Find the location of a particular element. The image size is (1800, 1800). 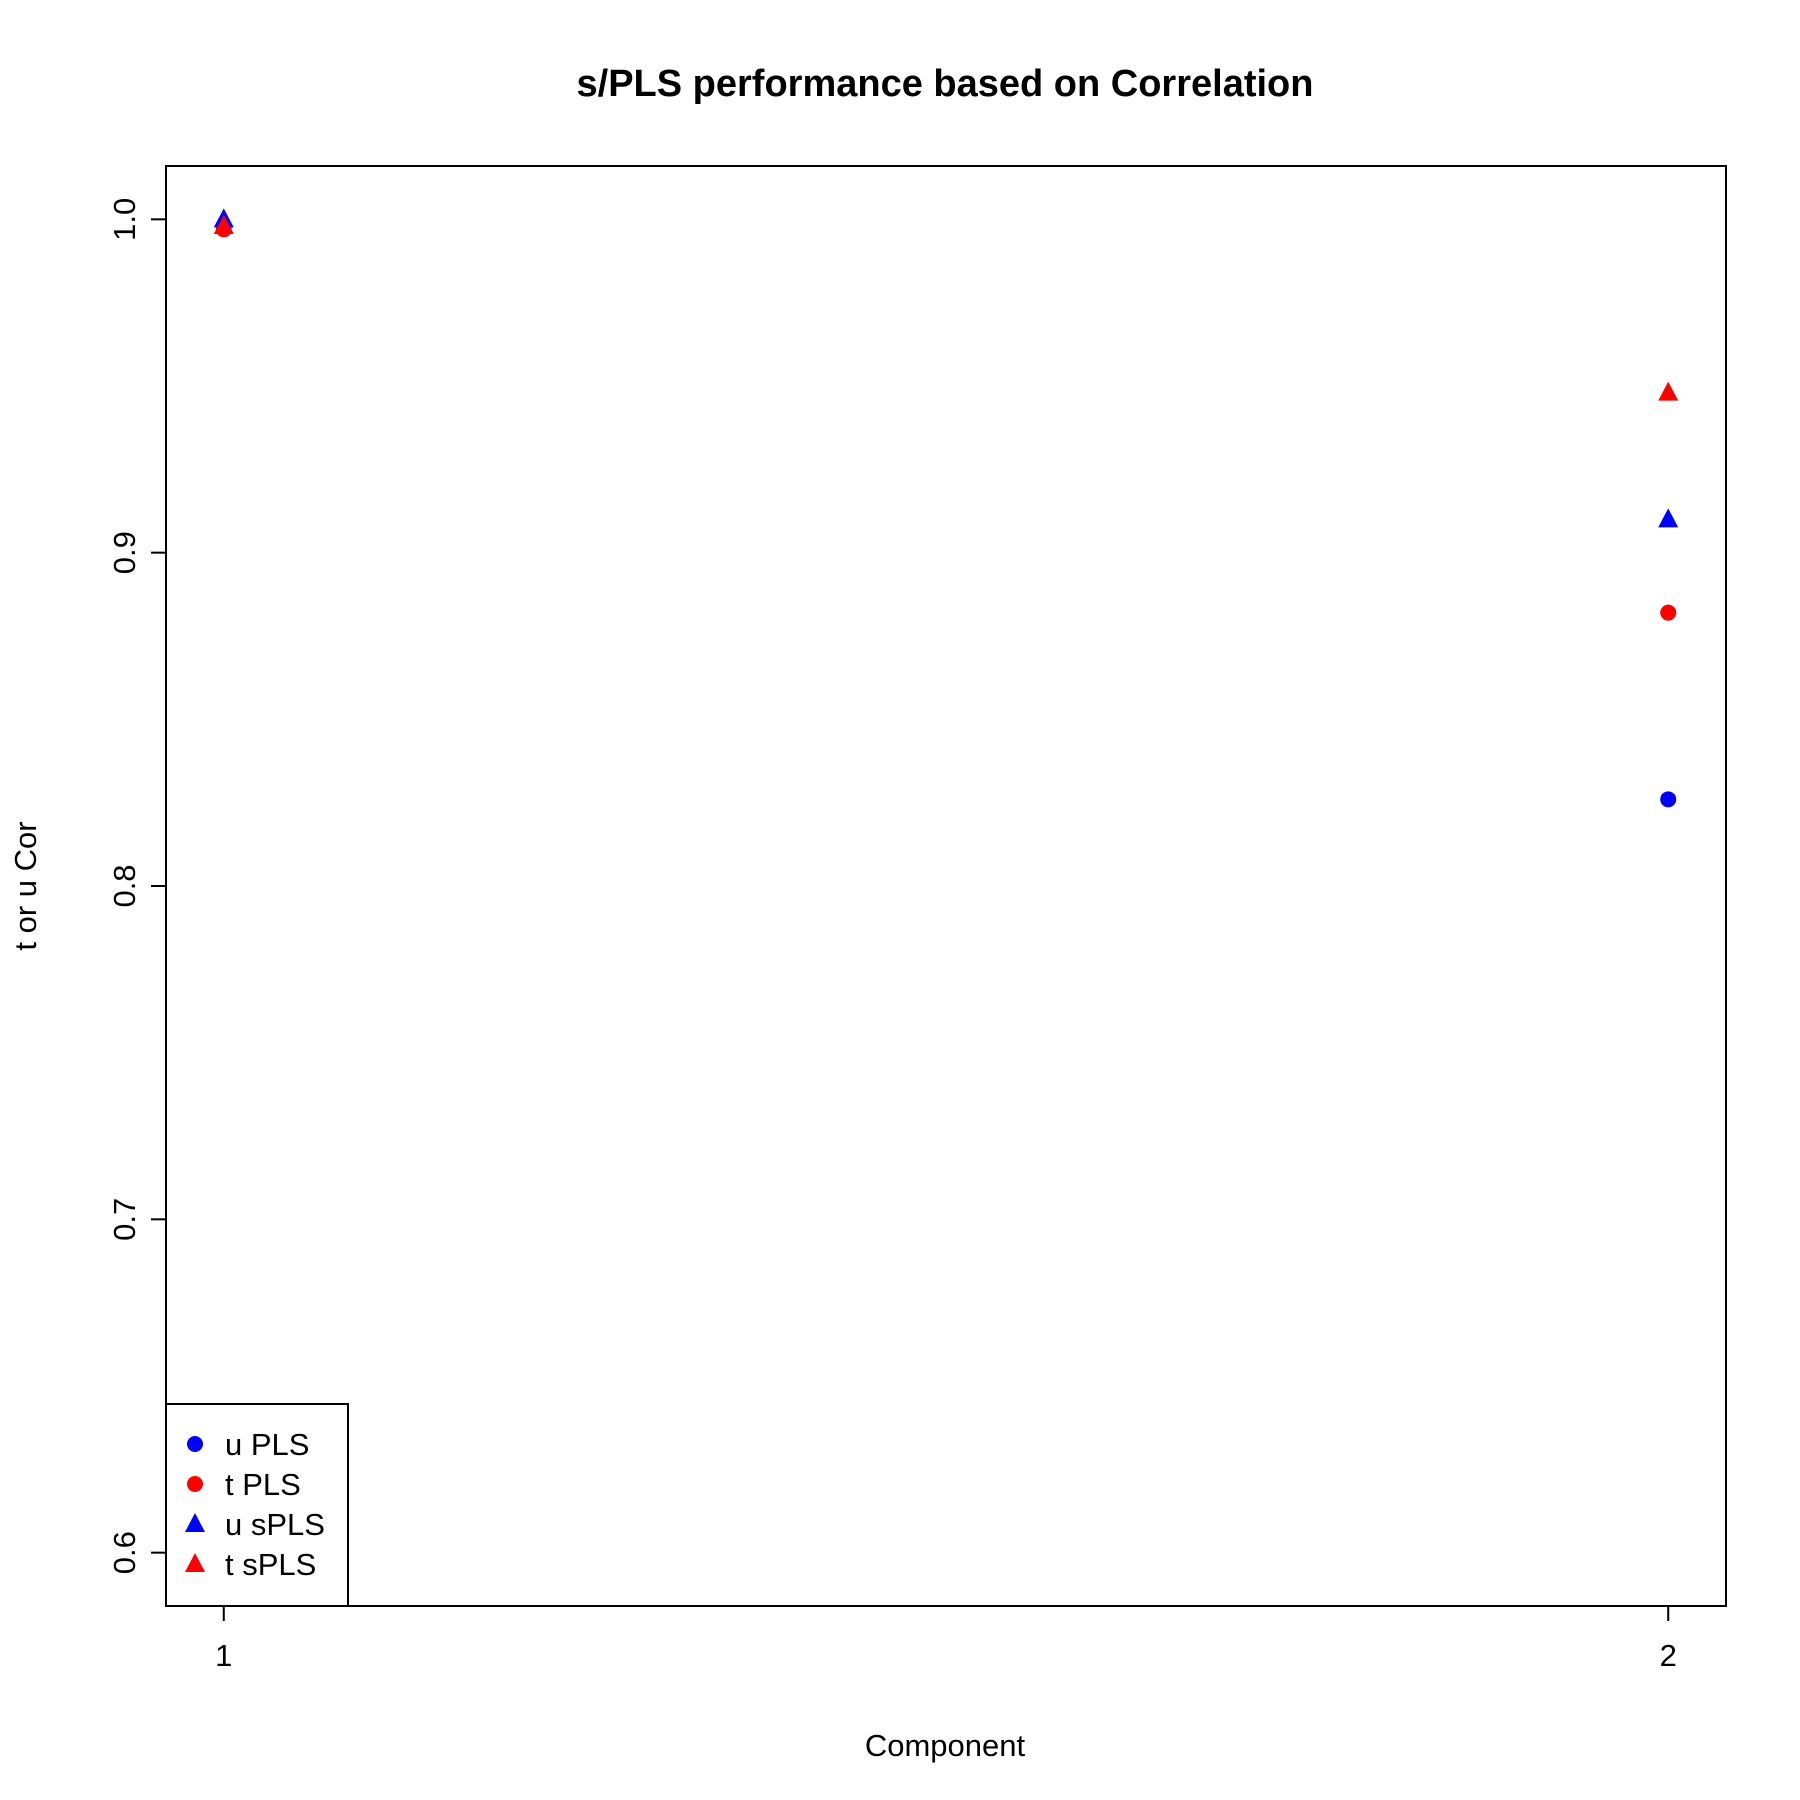

point-t-pls is located at coordinates (1668, 612).